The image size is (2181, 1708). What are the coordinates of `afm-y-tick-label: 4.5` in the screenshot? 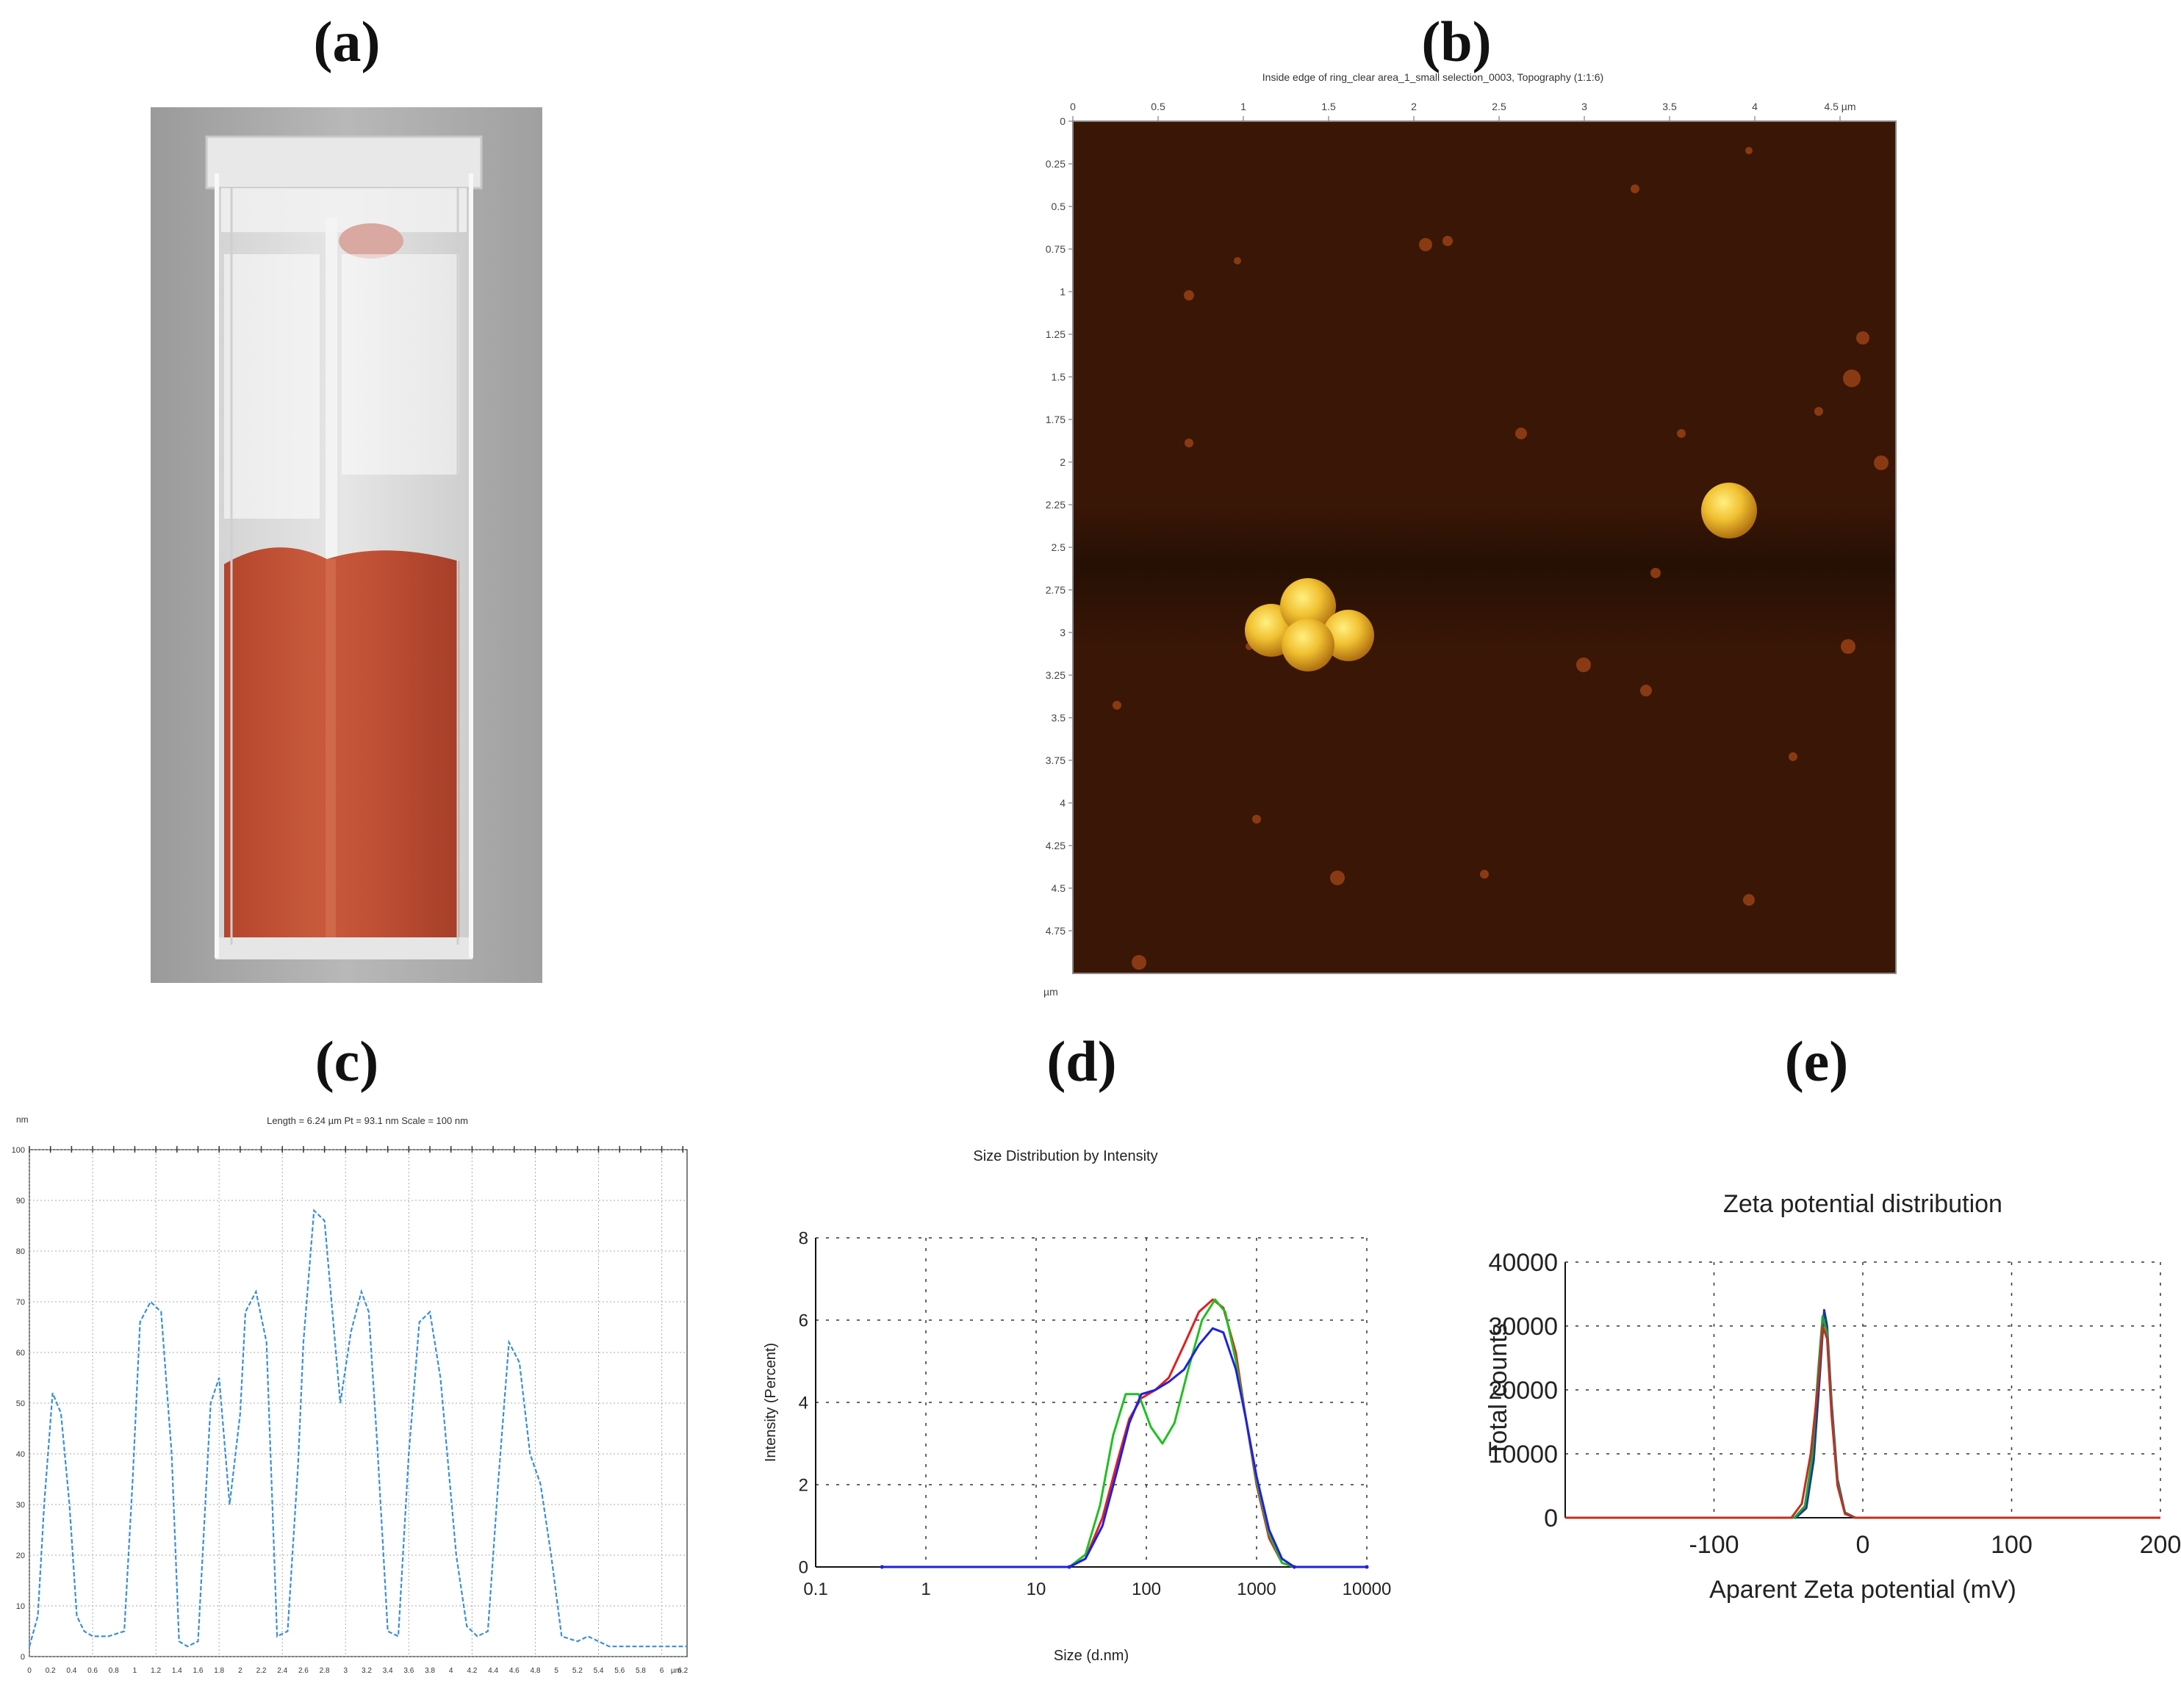 It's located at (1059, 888).